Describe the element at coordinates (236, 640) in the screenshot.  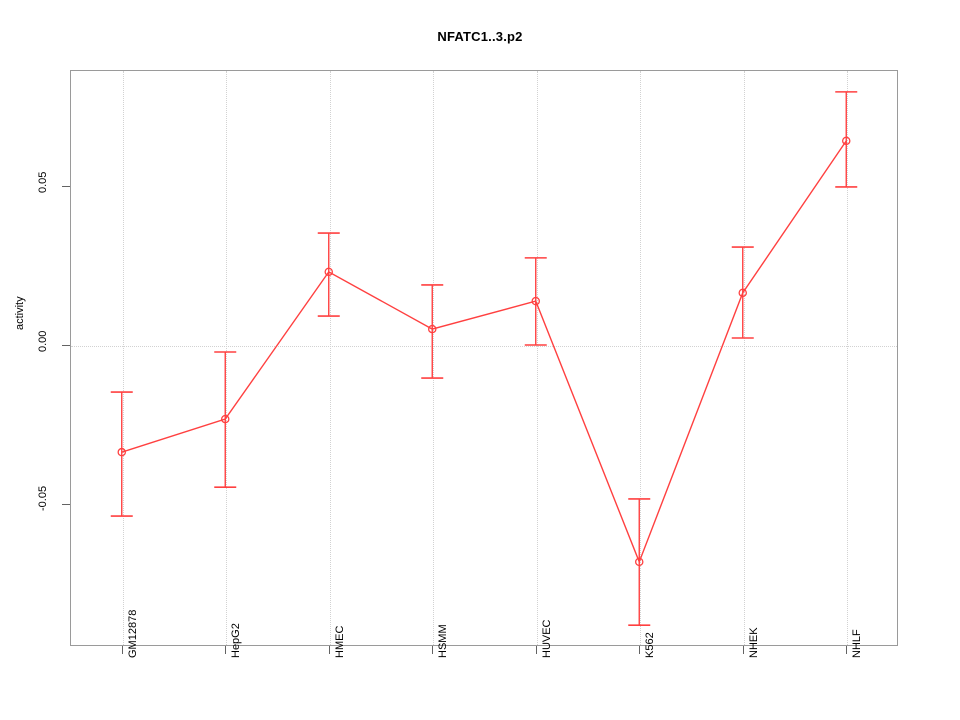
I see `x-tick-label: HepG2` at that location.